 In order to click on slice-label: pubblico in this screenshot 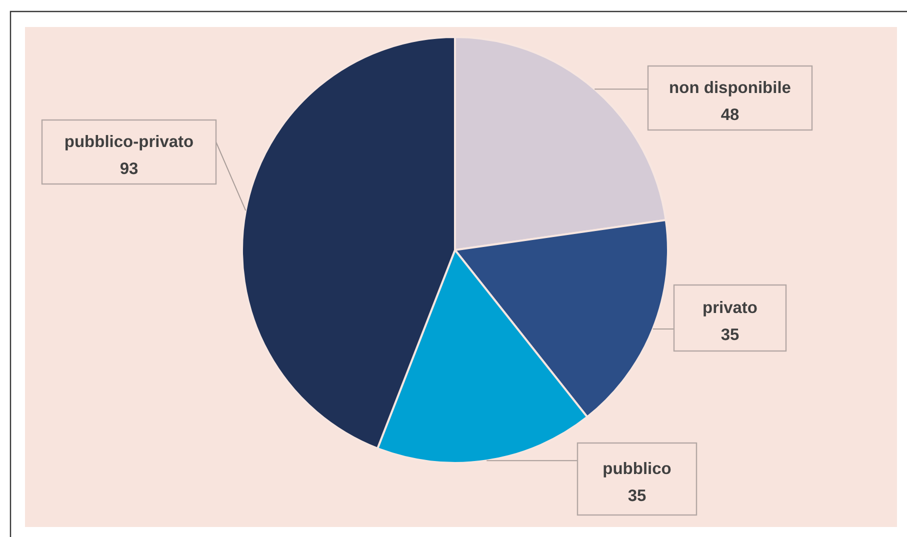, I will do `click(637, 469)`.